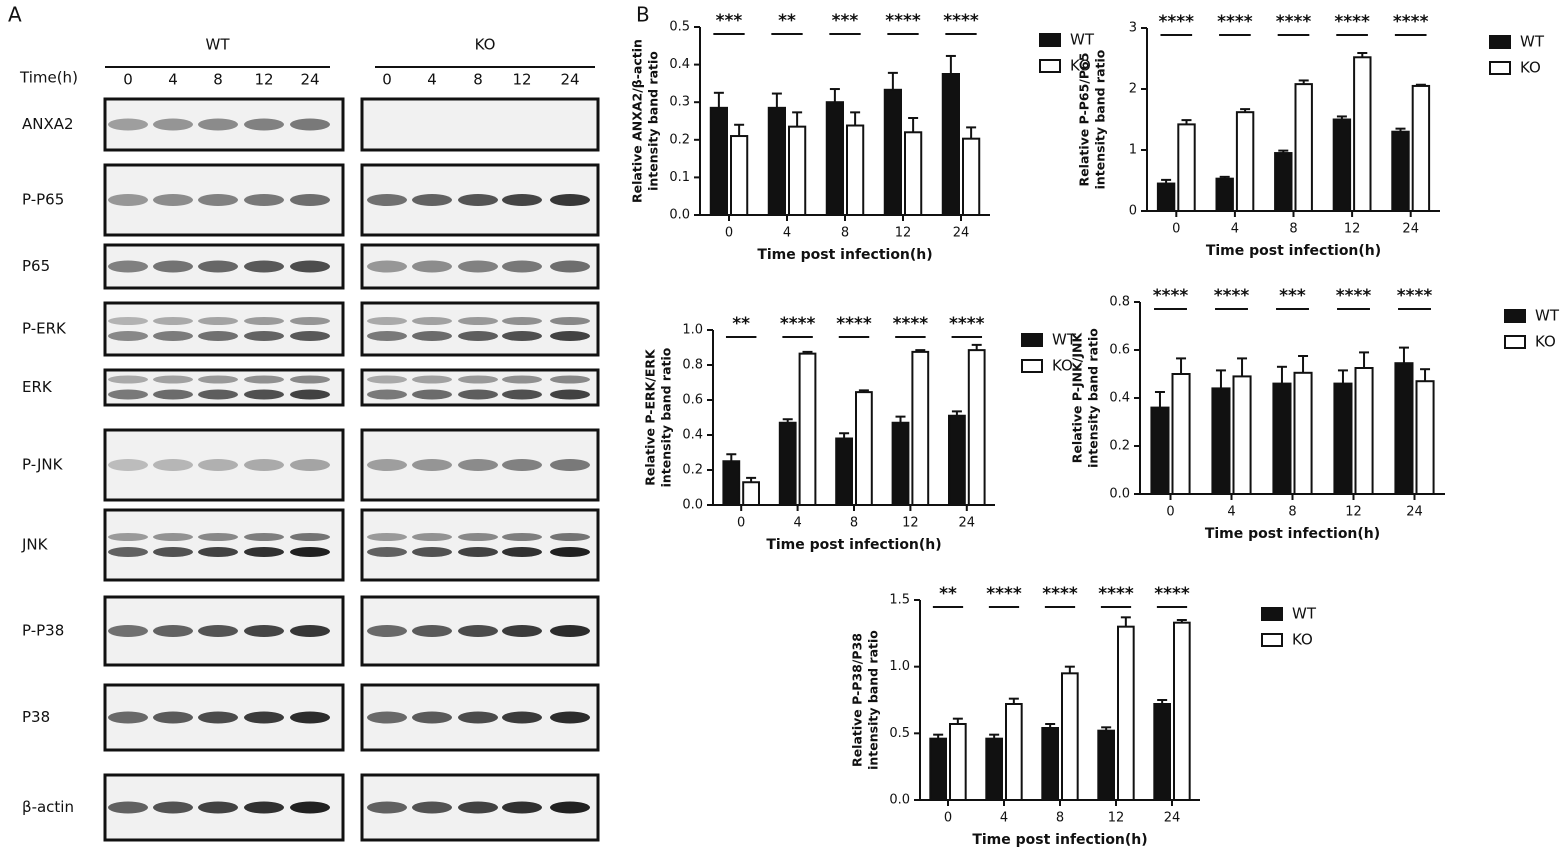 Image resolution: width=1561 pixels, height=851 pixels. What do you see at coordinates (48, 78) in the screenshot?
I see `time-label: Time(h)` at bounding box center [48, 78].